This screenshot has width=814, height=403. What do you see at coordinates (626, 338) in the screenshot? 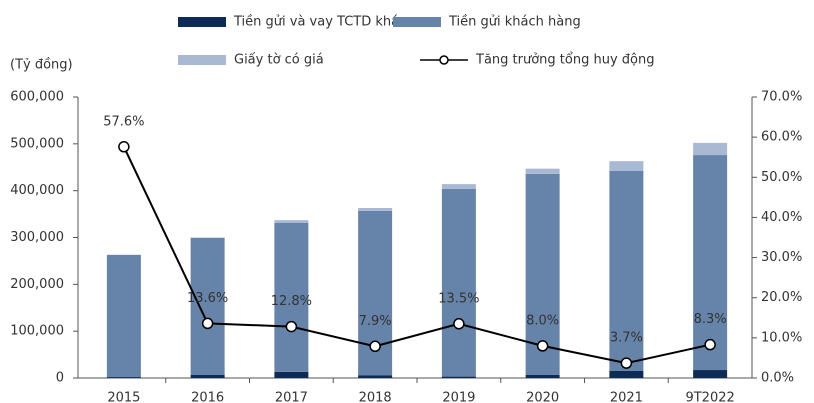
I see `data-label: 3.7%` at bounding box center [626, 338].